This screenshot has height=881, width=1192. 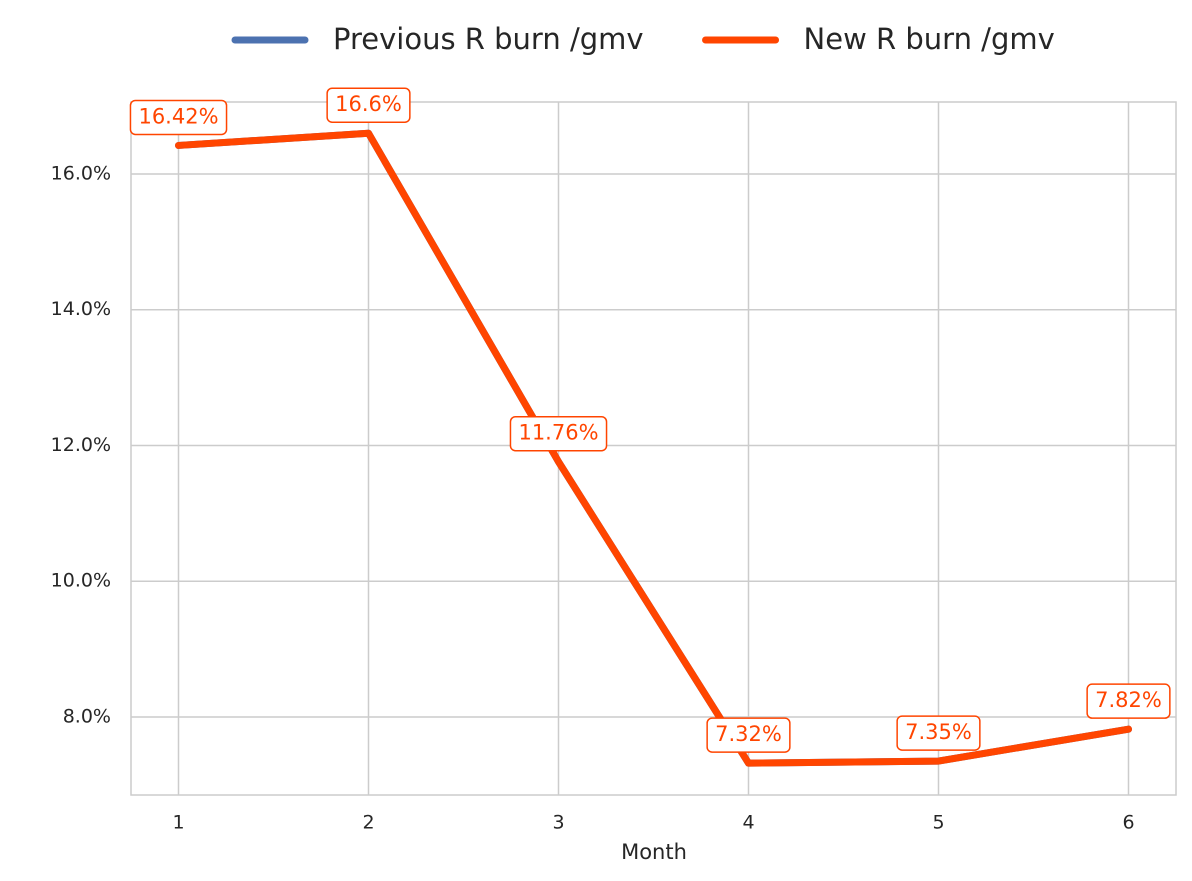 What do you see at coordinates (178, 823) in the screenshot?
I see `x-tick-label: 1` at bounding box center [178, 823].